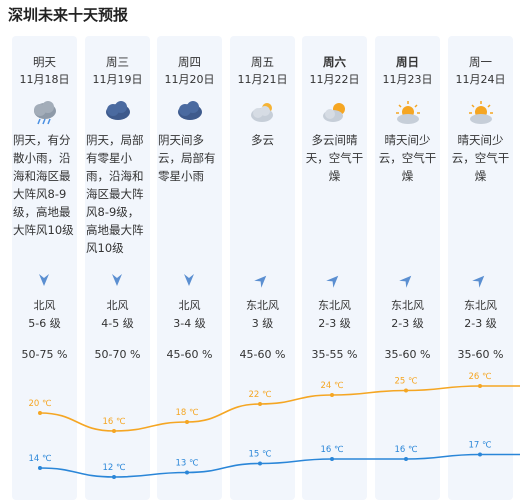 Image resolution: width=520 pixels, height=500 pixels. Describe the element at coordinates (334, 268) in the screenshot. I see `day-card: 周六 11月22日 多云间晴天，空气干燥 东北风 2-3 级 35-55 %` at that location.